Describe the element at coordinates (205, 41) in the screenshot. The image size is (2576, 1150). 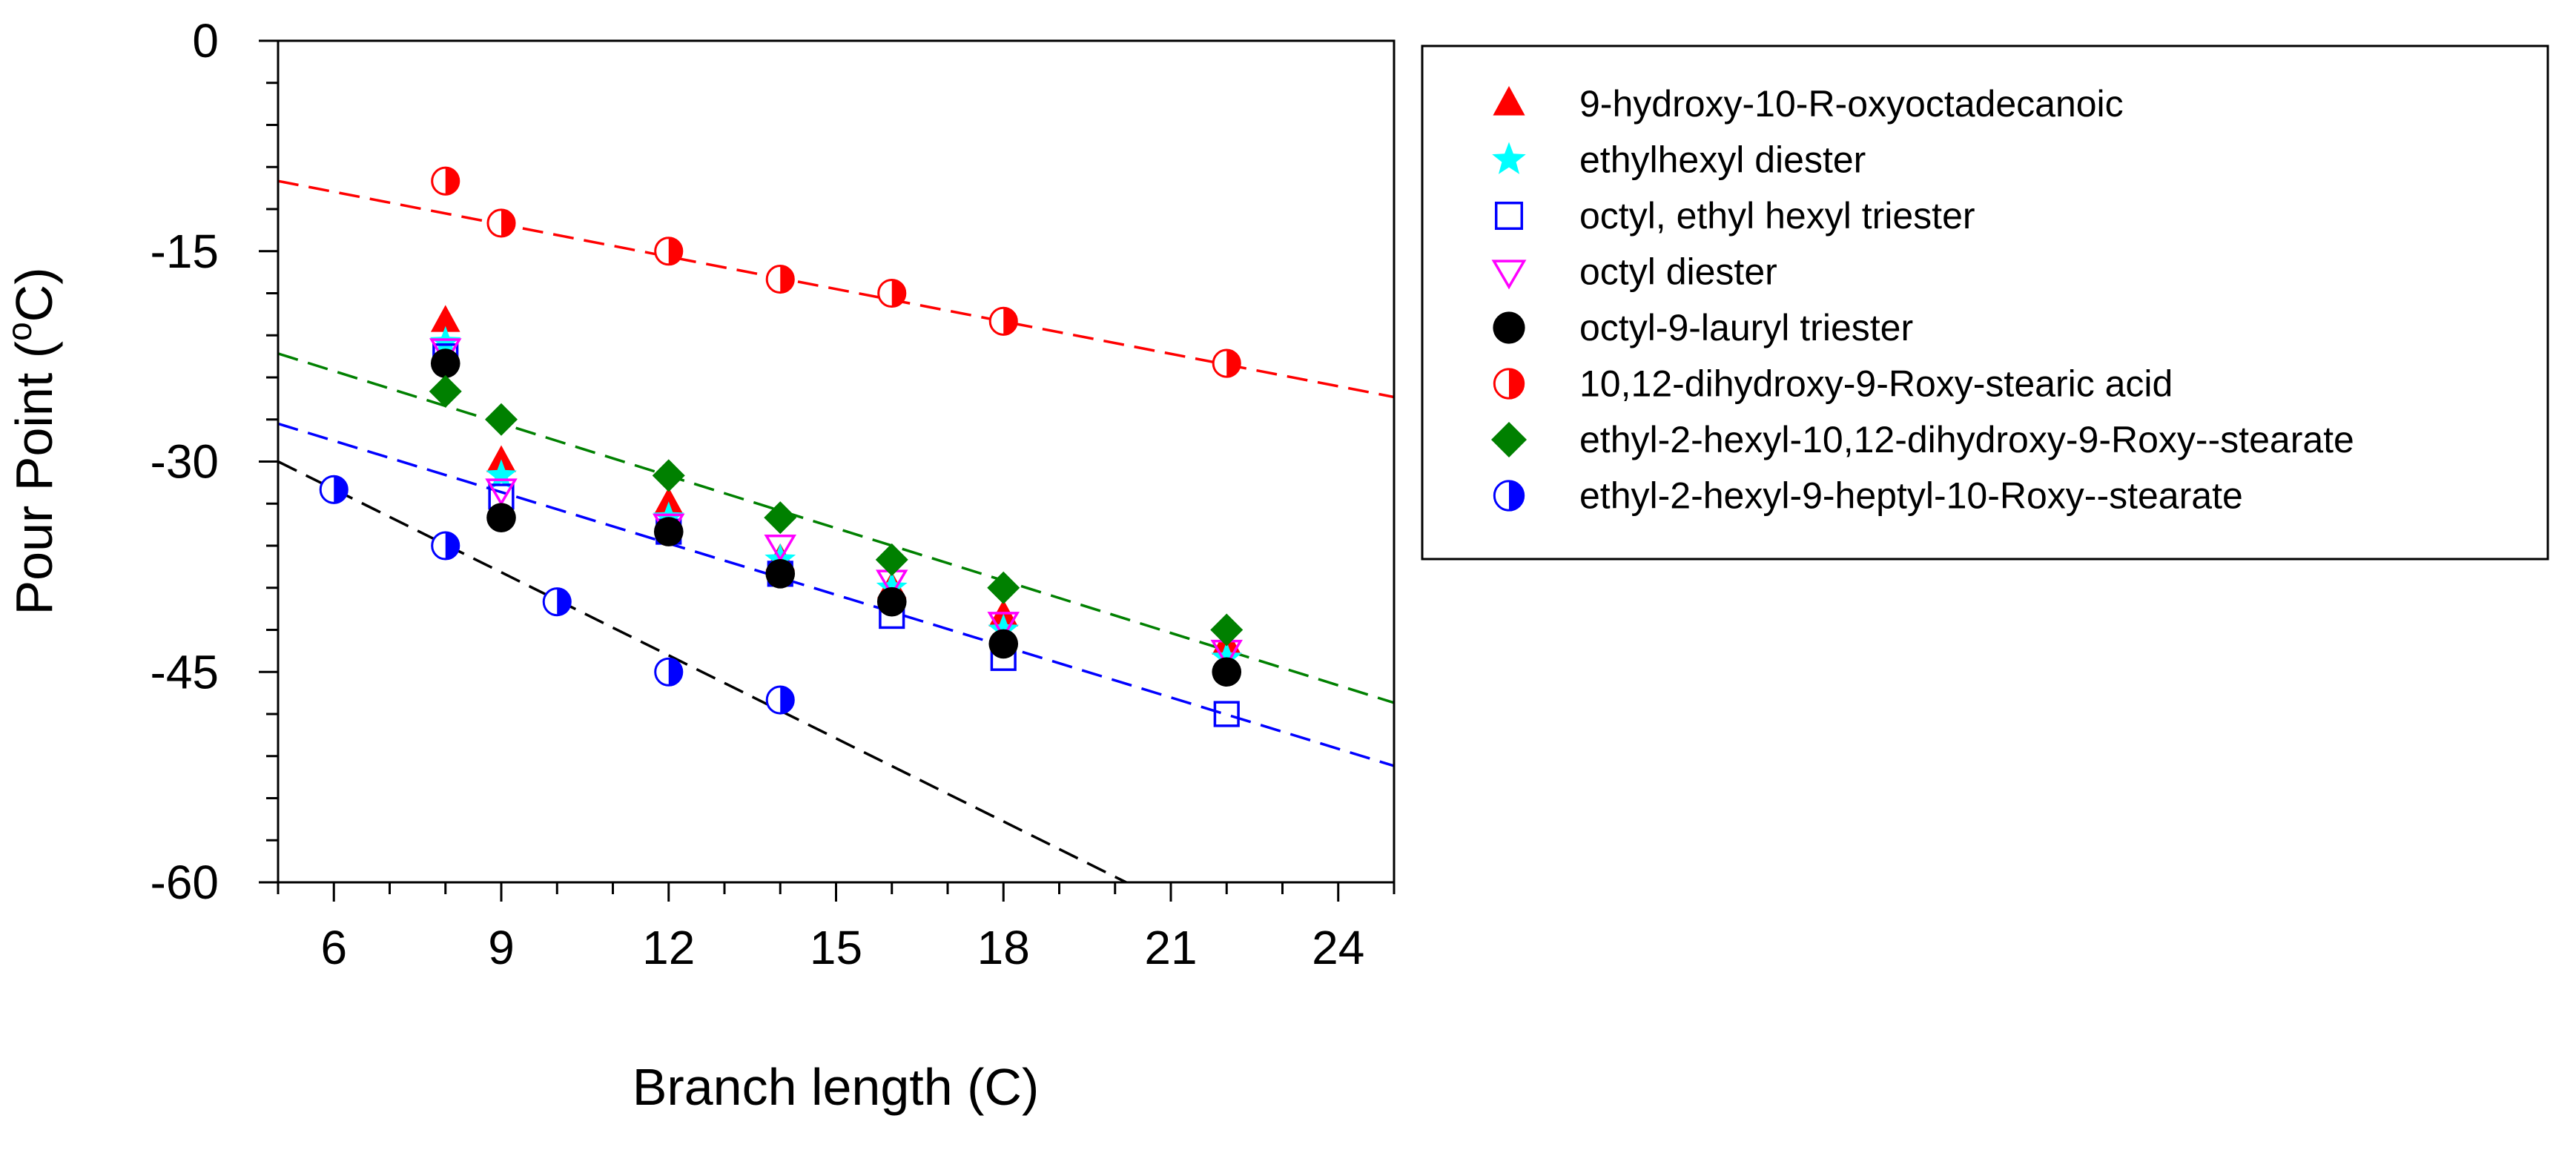
I see `y-tick-label: 0` at that location.